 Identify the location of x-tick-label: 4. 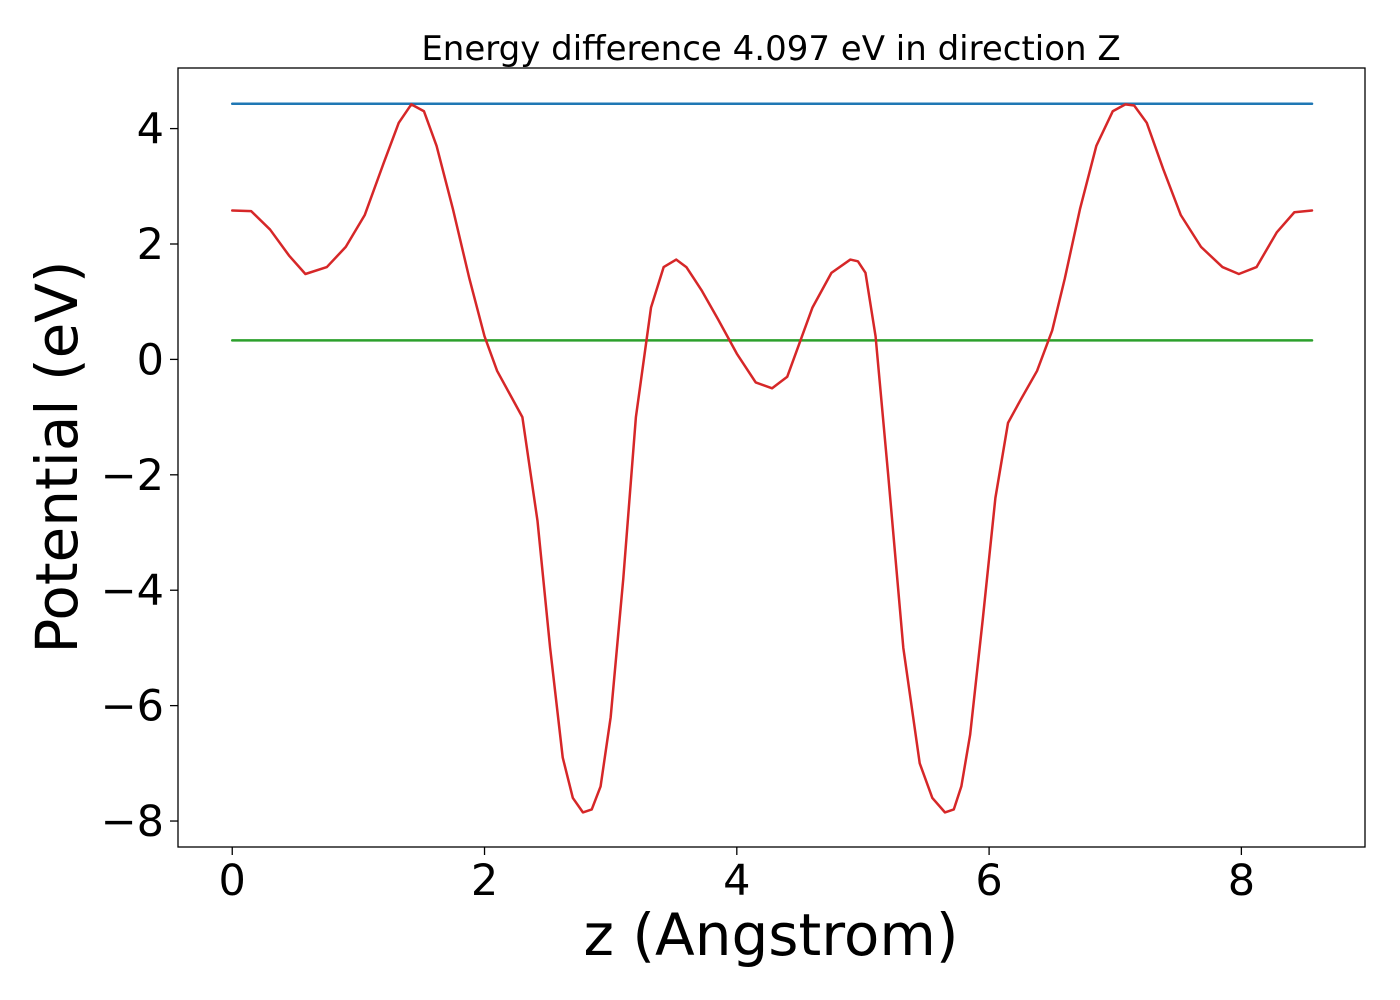
(736, 881).